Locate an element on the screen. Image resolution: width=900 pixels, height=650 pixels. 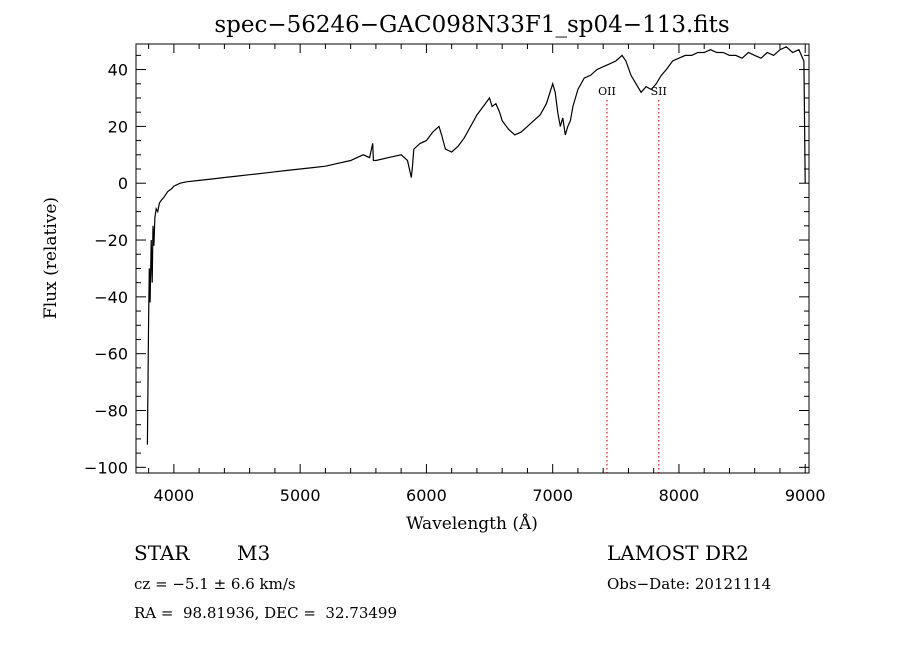
chart-title: spec−56246−GAC098N33F1_sp04−113.fits is located at coordinates (471, 25).